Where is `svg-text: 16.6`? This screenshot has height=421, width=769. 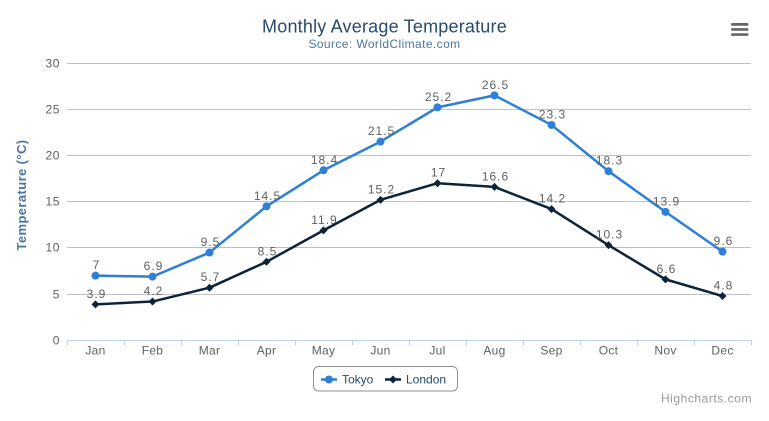 svg-text: 16.6 is located at coordinates (495, 176).